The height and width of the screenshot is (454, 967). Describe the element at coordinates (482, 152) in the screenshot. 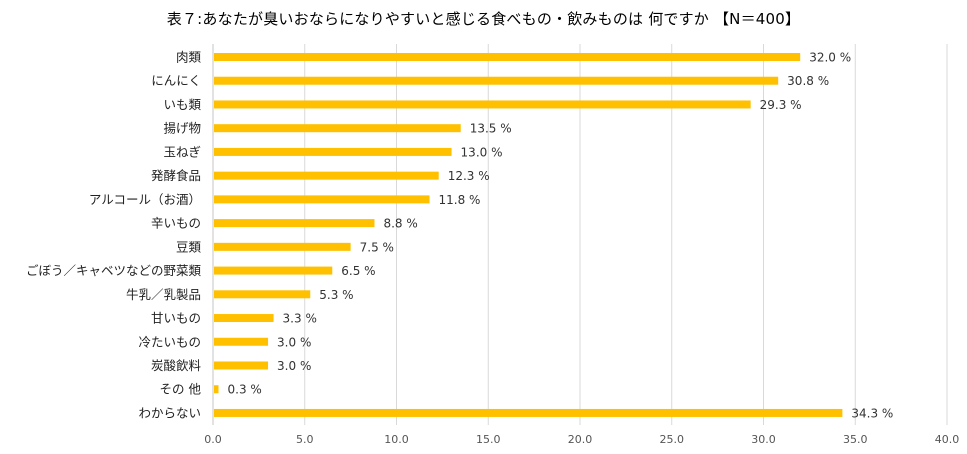

I see `data-label: 13.0 %` at that location.